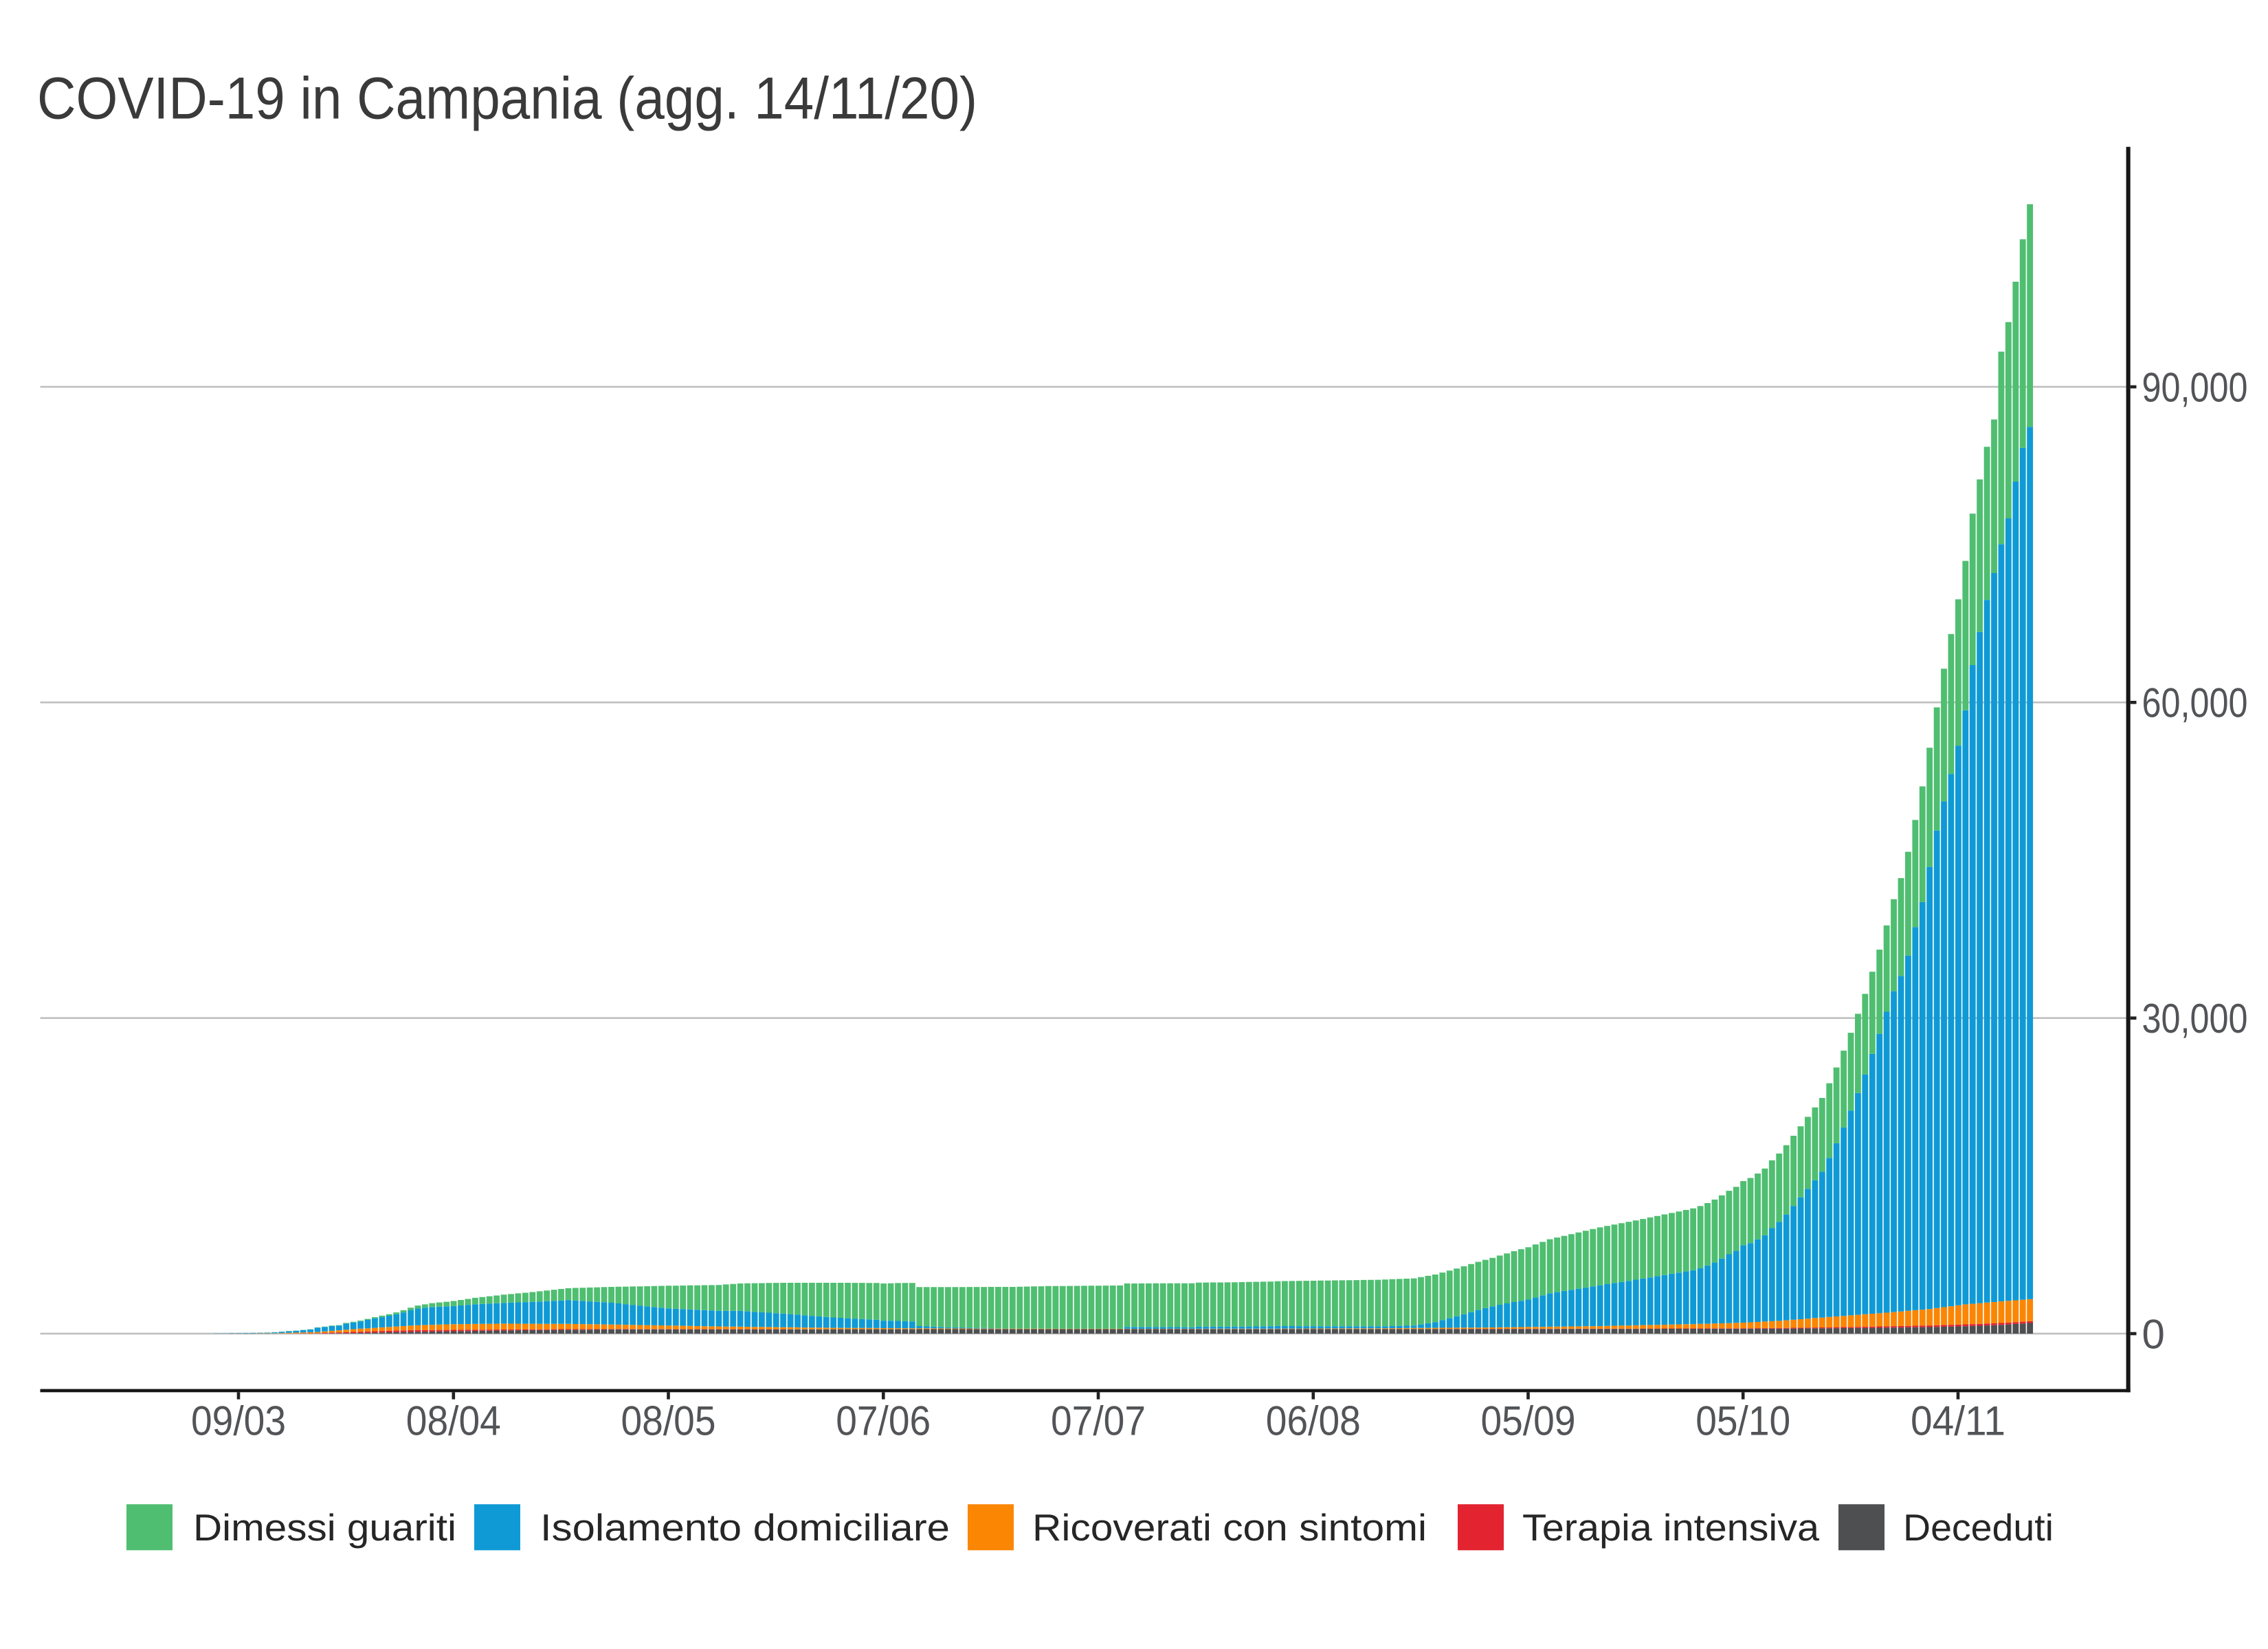  Describe the element at coordinates (1098, 1421) in the screenshot. I see `svg-text: 07/07` at that location.